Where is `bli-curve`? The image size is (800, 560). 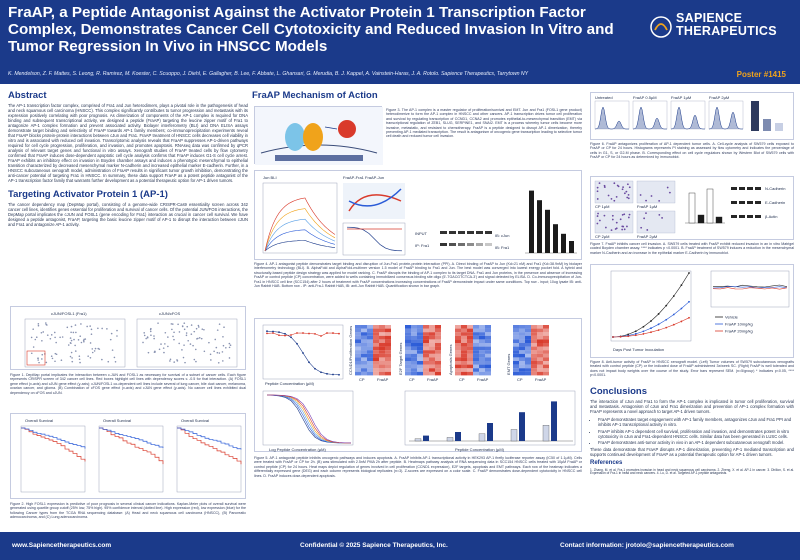
bli-curve is located at coordinates (300, 246).